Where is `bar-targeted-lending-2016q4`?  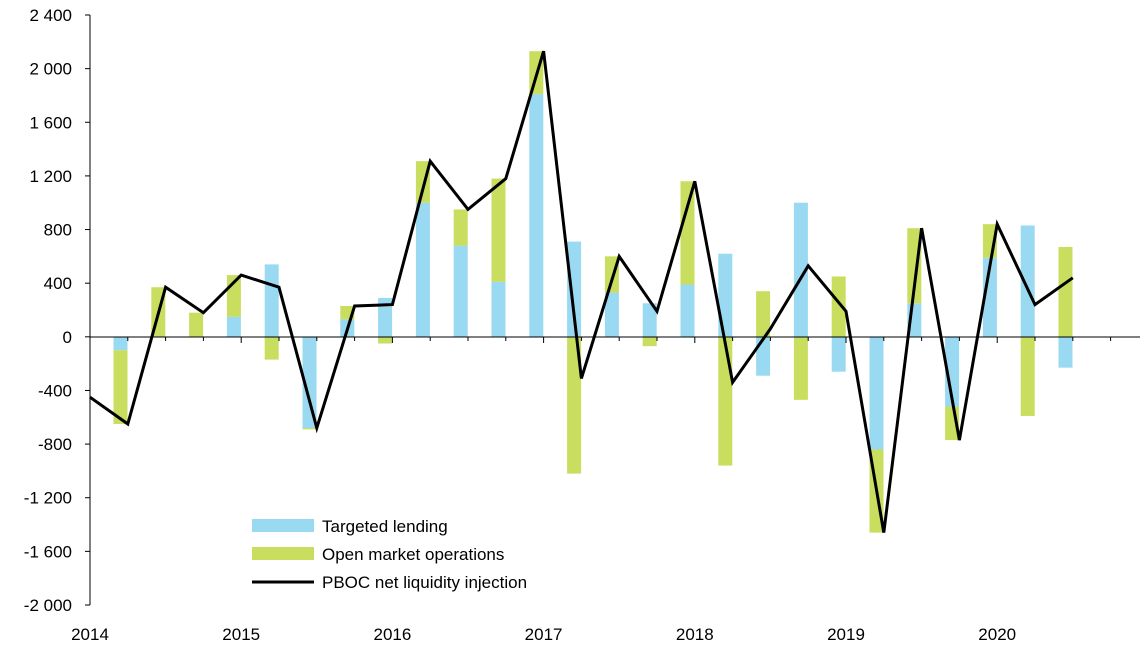 bar-targeted-lending-2016q4 is located at coordinates (536, 215).